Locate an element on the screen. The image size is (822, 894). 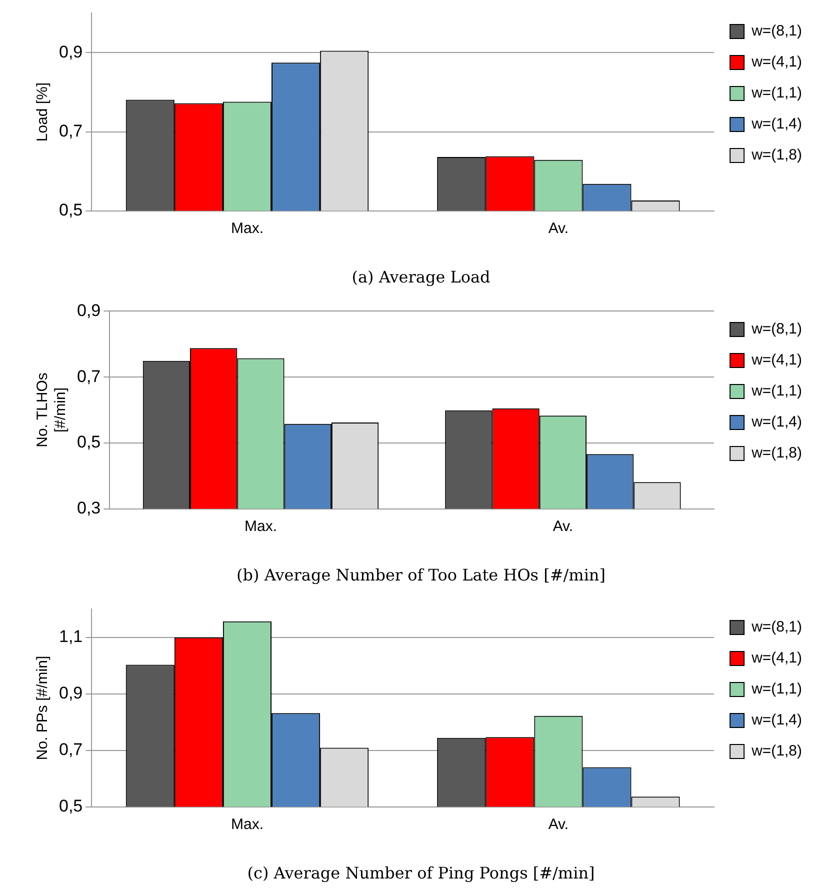
y-axis-title: Load [%] is located at coordinates (43, 112).